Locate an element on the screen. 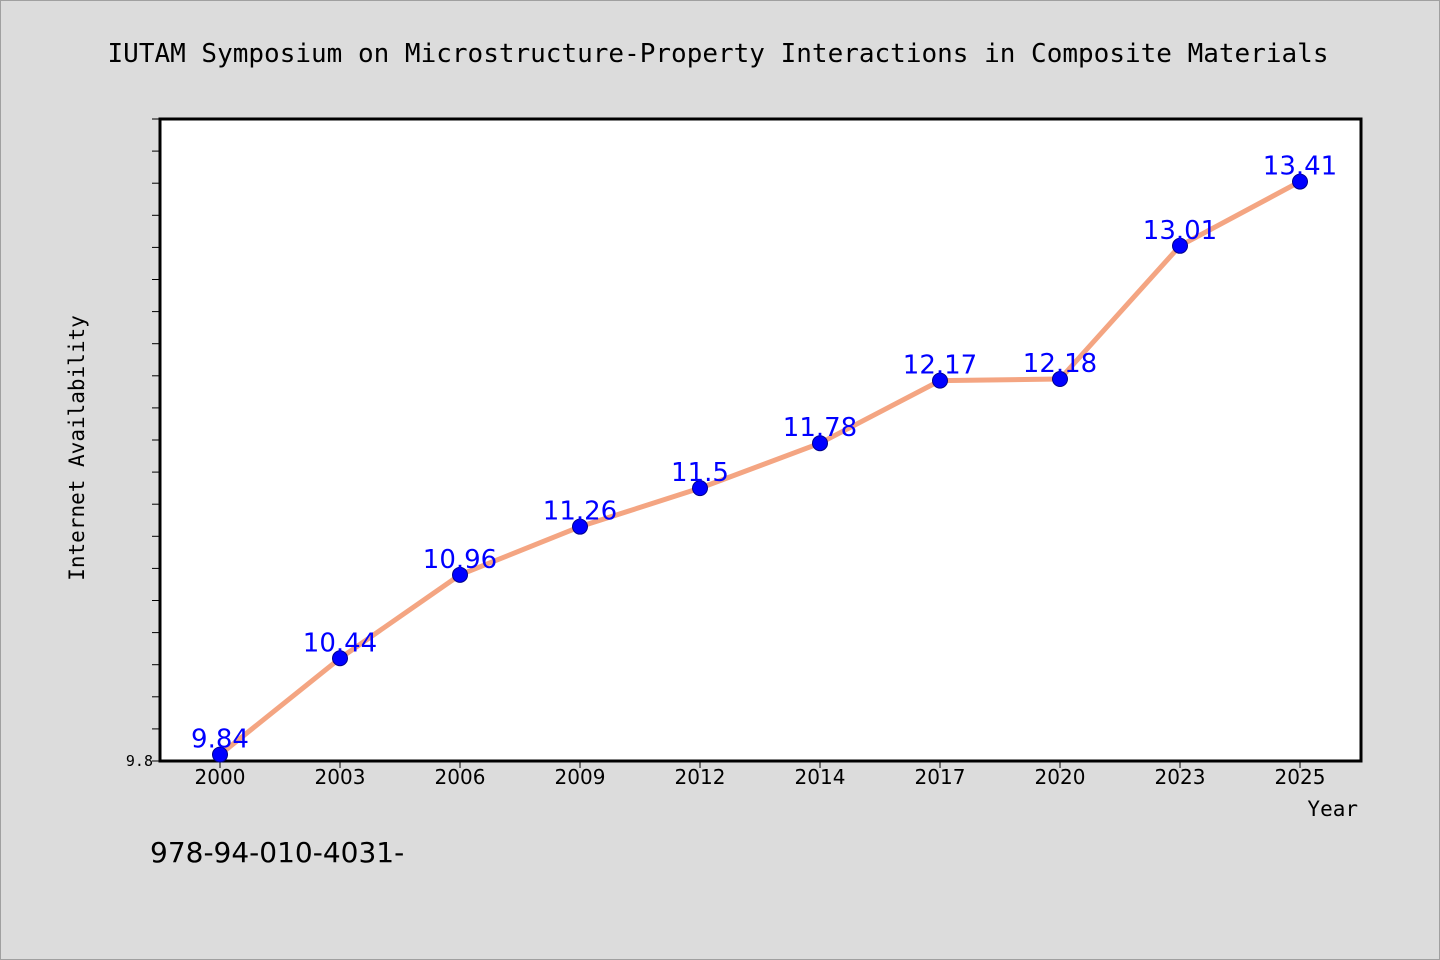 The width and height of the screenshot is (1440, 960). data-label: 10.96 is located at coordinates (460, 560).